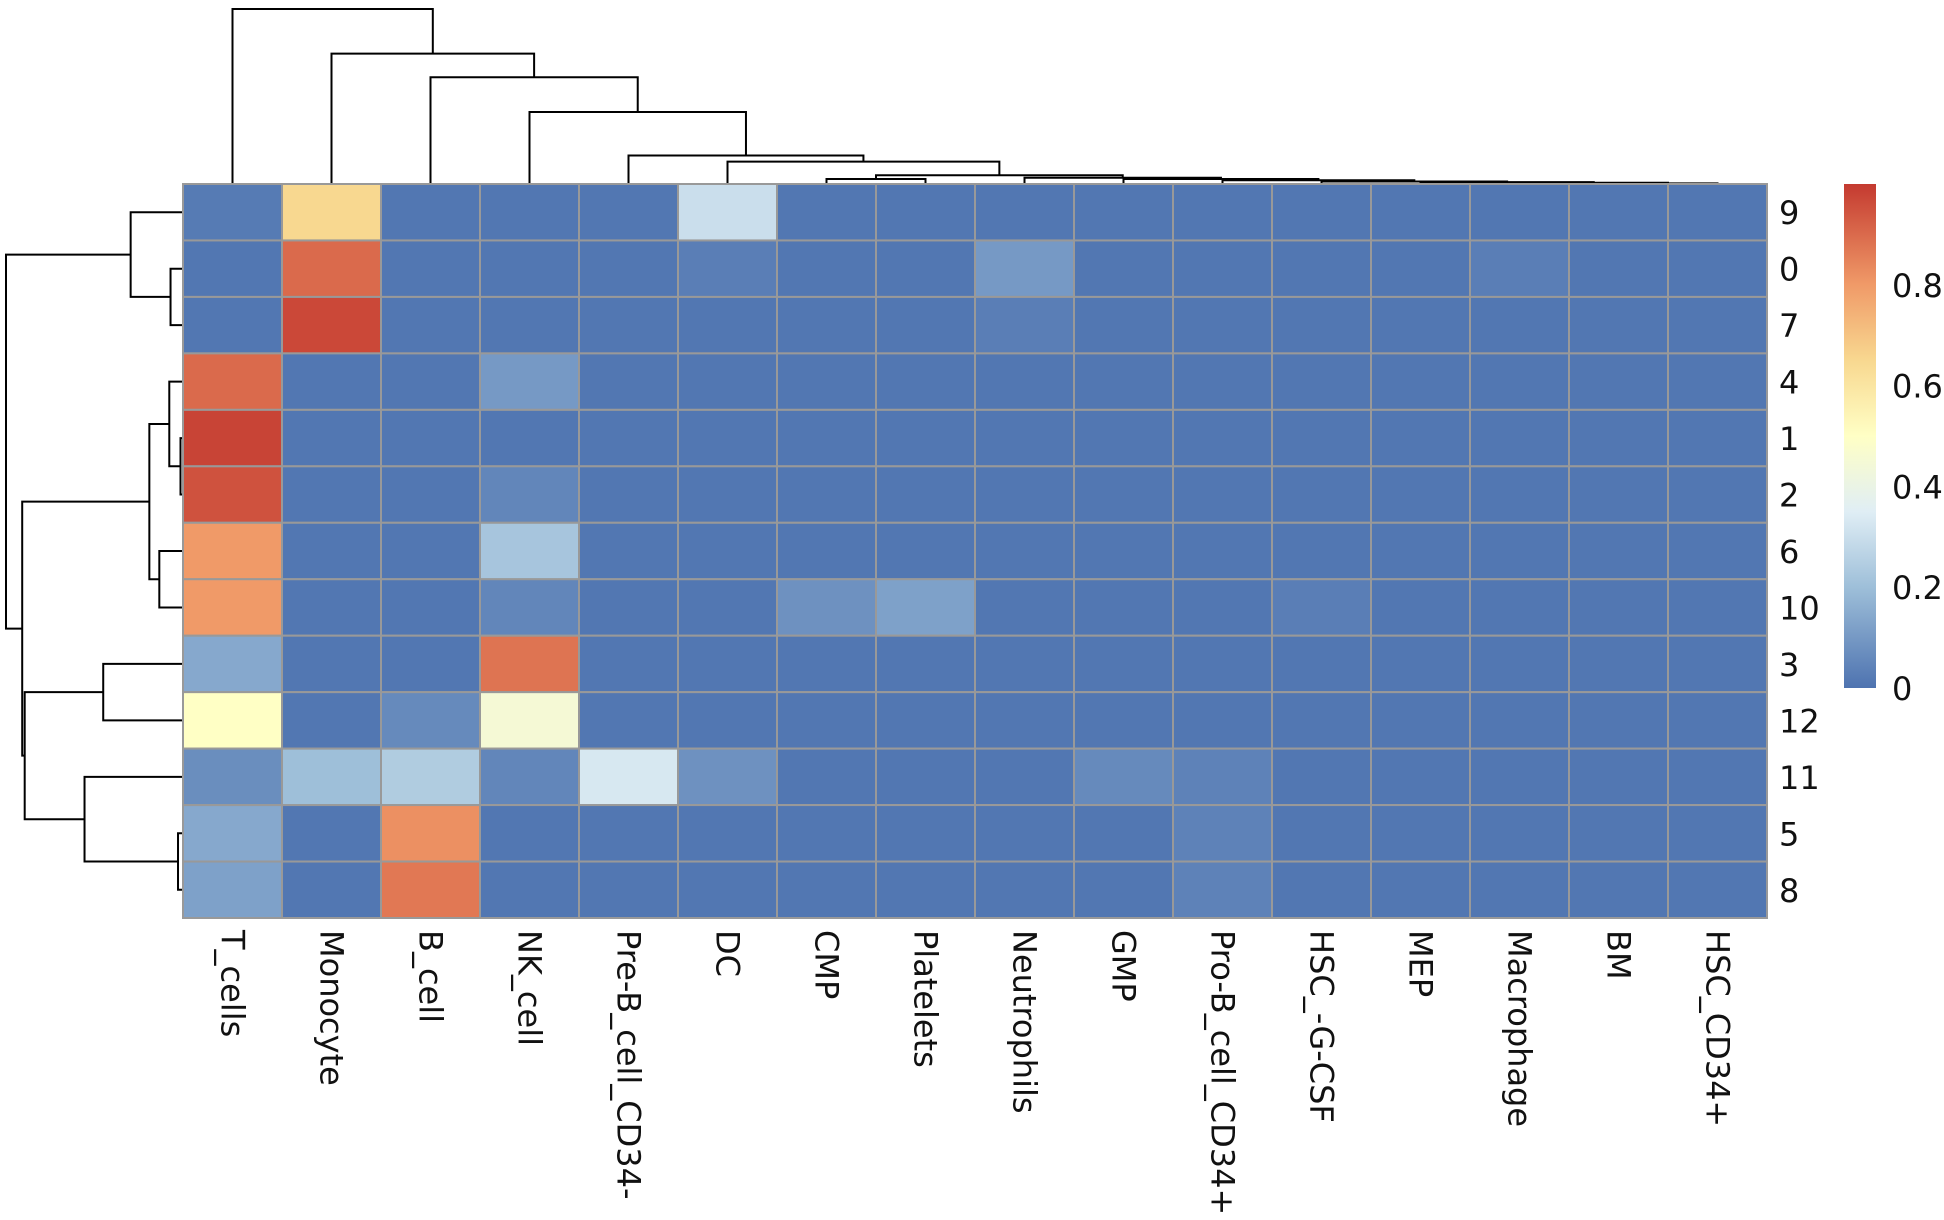 The width and height of the screenshot is (1944, 1220). I want to click on row-label: 11, so click(1799, 778).